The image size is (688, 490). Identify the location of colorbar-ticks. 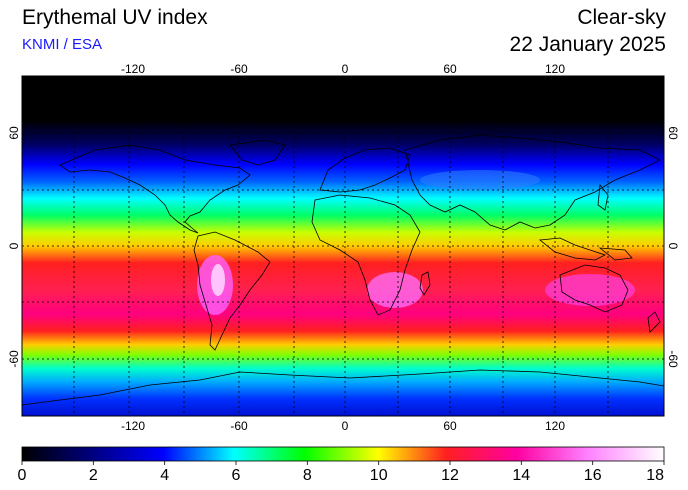
(343, 463).